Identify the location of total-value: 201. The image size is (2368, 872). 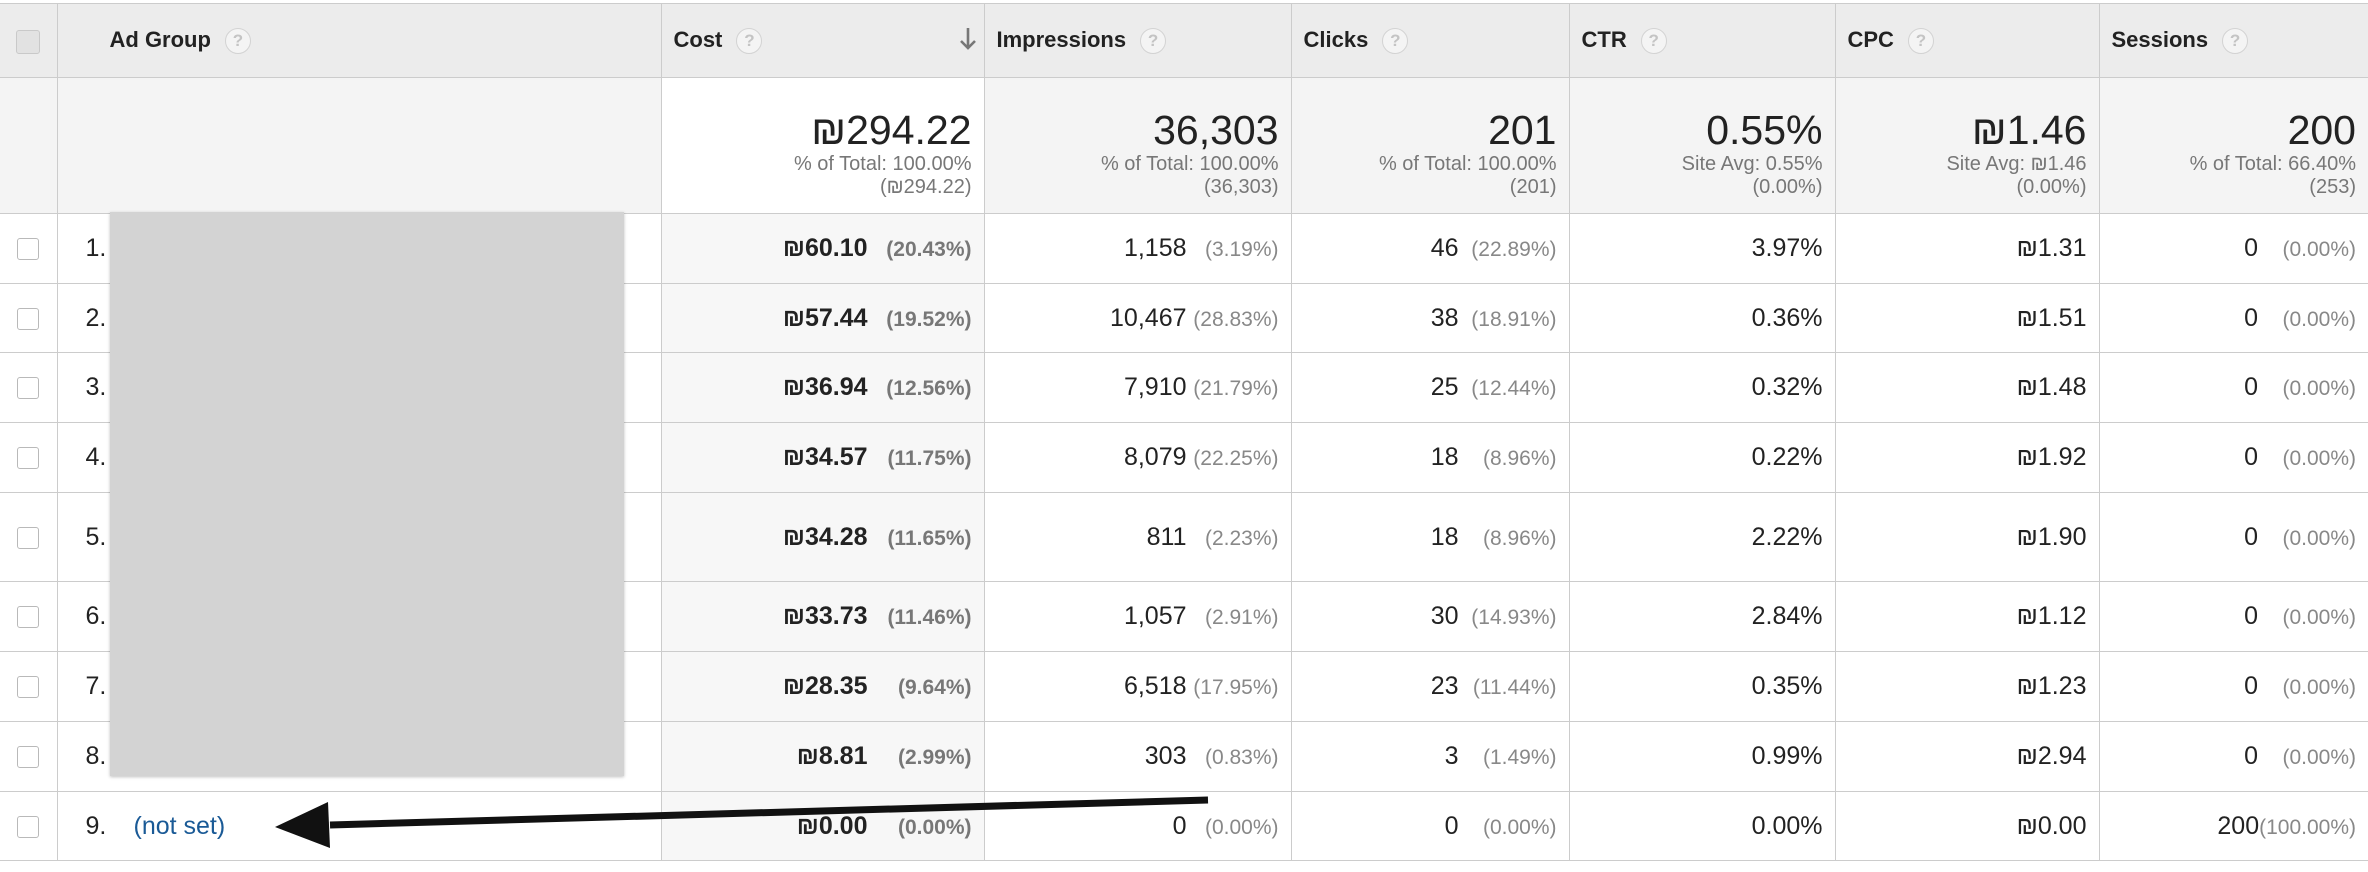
(1522, 130).